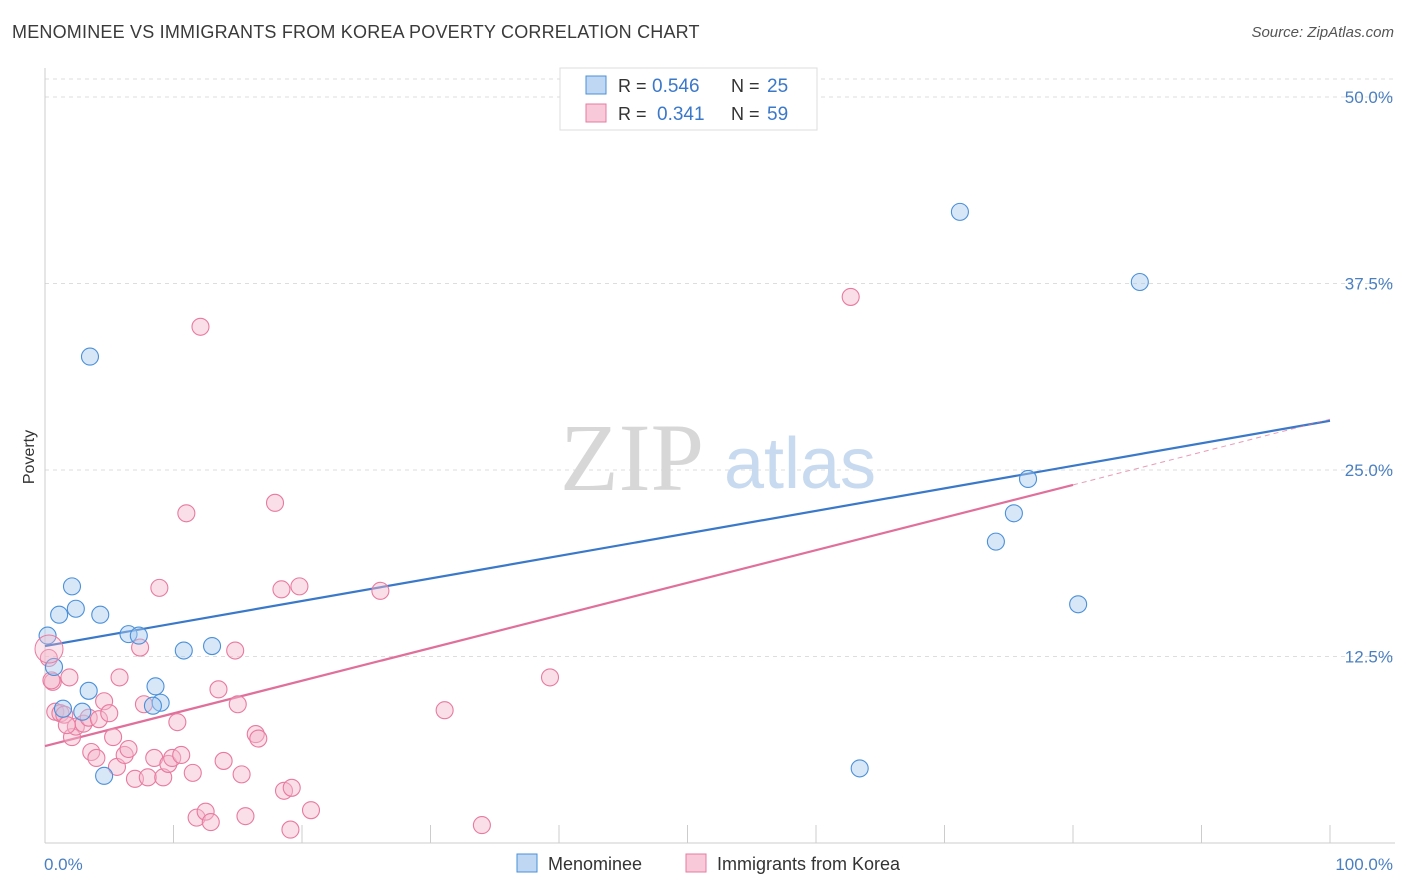 The width and height of the screenshot is (1406, 892). What do you see at coordinates (596, 85) in the screenshot?
I see `legend-swatch-menominee` at bounding box center [596, 85].